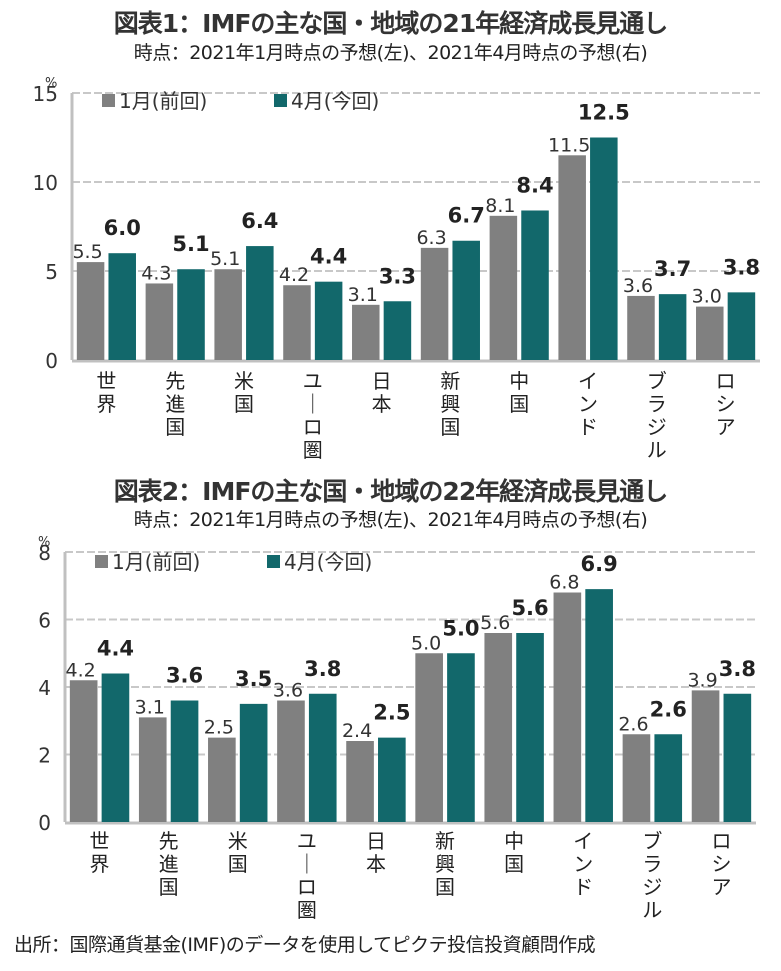 Image resolution: width=781 pixels, height=971 pixels. I want to click on data-label-apr: 5.0, so click(460, 628).